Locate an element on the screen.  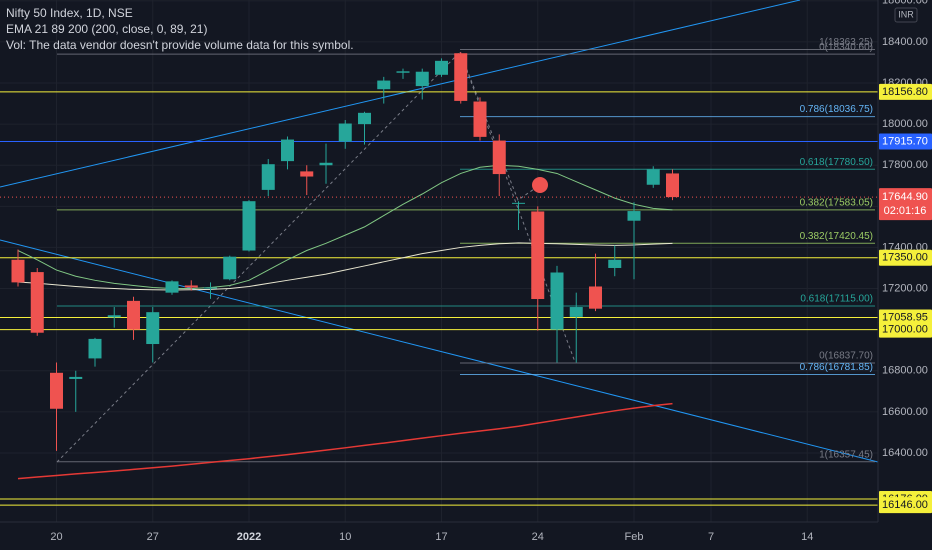
price-badge-label: 17915.70 is located at coordinates (905, 141).